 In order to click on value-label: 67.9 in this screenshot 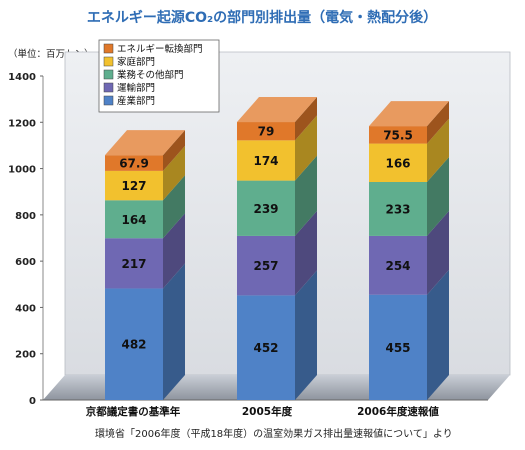, I will do `click(134, 164)`.